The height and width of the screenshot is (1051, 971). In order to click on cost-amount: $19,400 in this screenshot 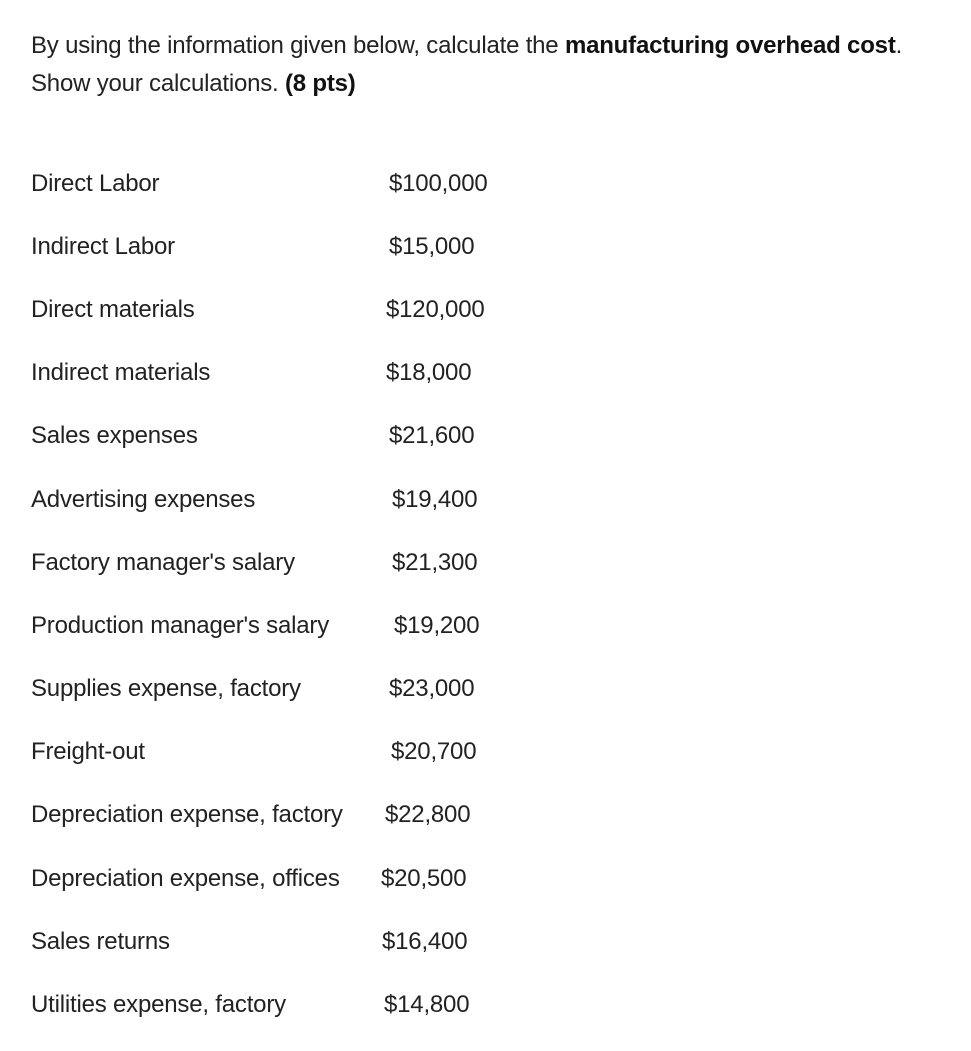, I will do `click(435, 499)`.